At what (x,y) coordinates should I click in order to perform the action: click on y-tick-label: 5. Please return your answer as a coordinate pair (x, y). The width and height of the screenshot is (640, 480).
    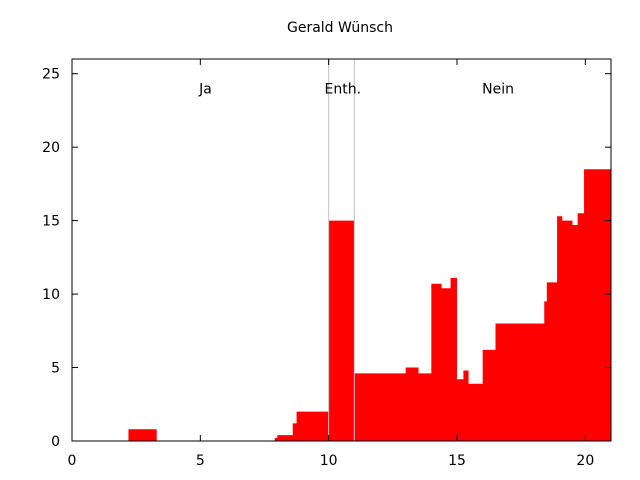
    Looking at the image, I should click on (55, 369).